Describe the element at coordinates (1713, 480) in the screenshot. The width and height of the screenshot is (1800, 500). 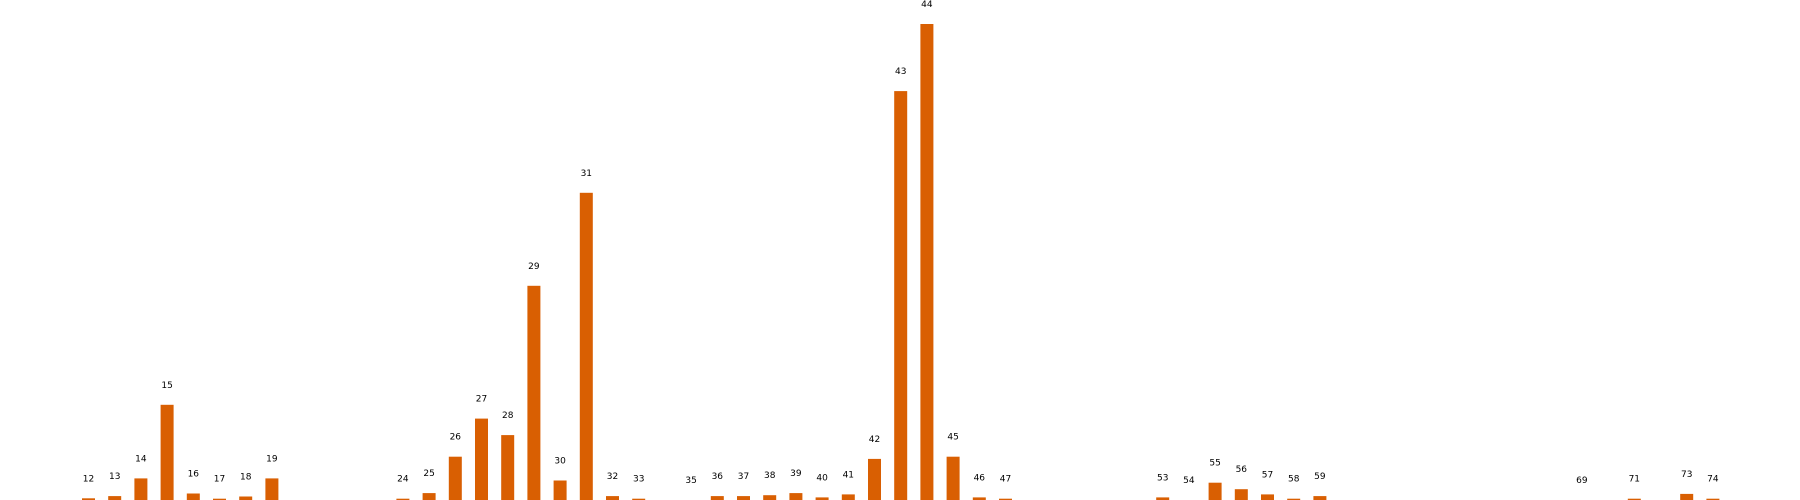
I see `bar-label-74: 74` at that location.